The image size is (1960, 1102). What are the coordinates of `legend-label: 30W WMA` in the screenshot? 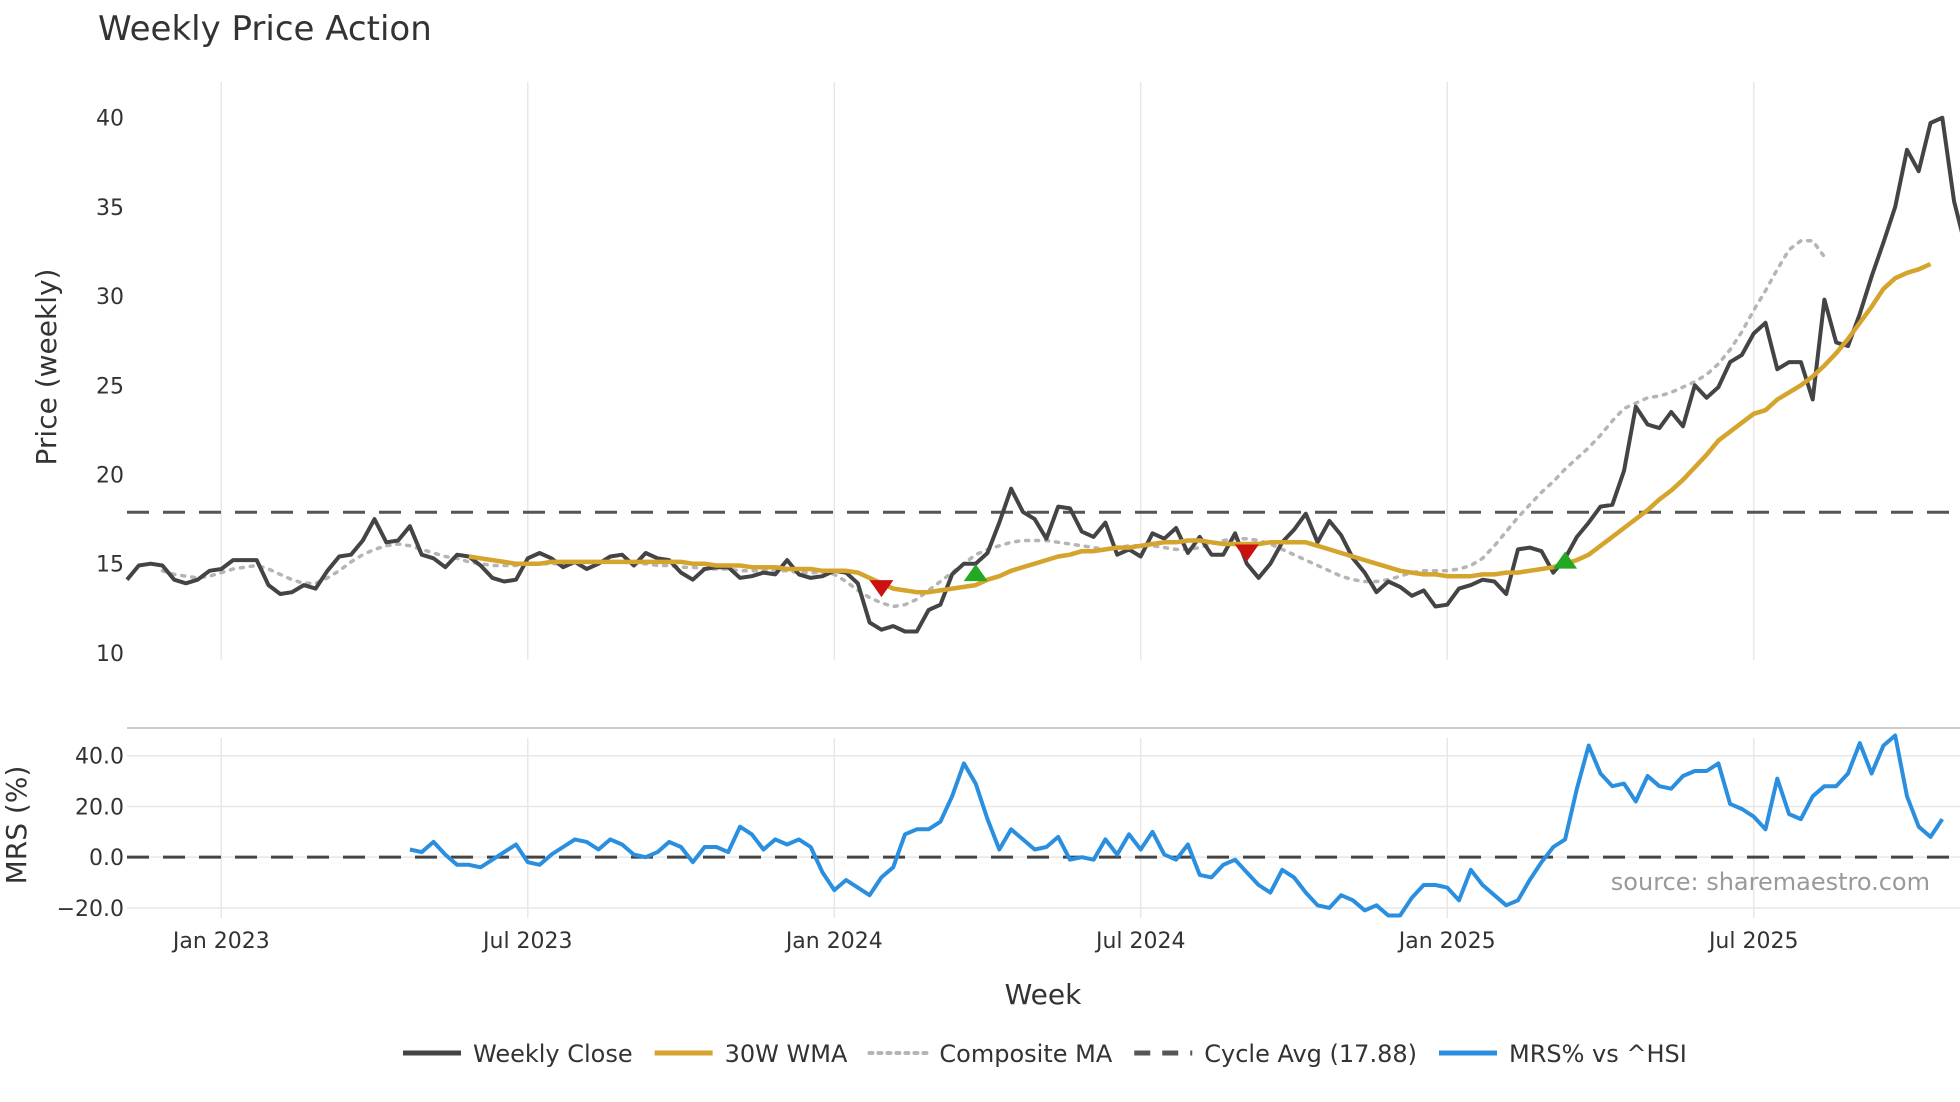 It's located at (786, 1054).